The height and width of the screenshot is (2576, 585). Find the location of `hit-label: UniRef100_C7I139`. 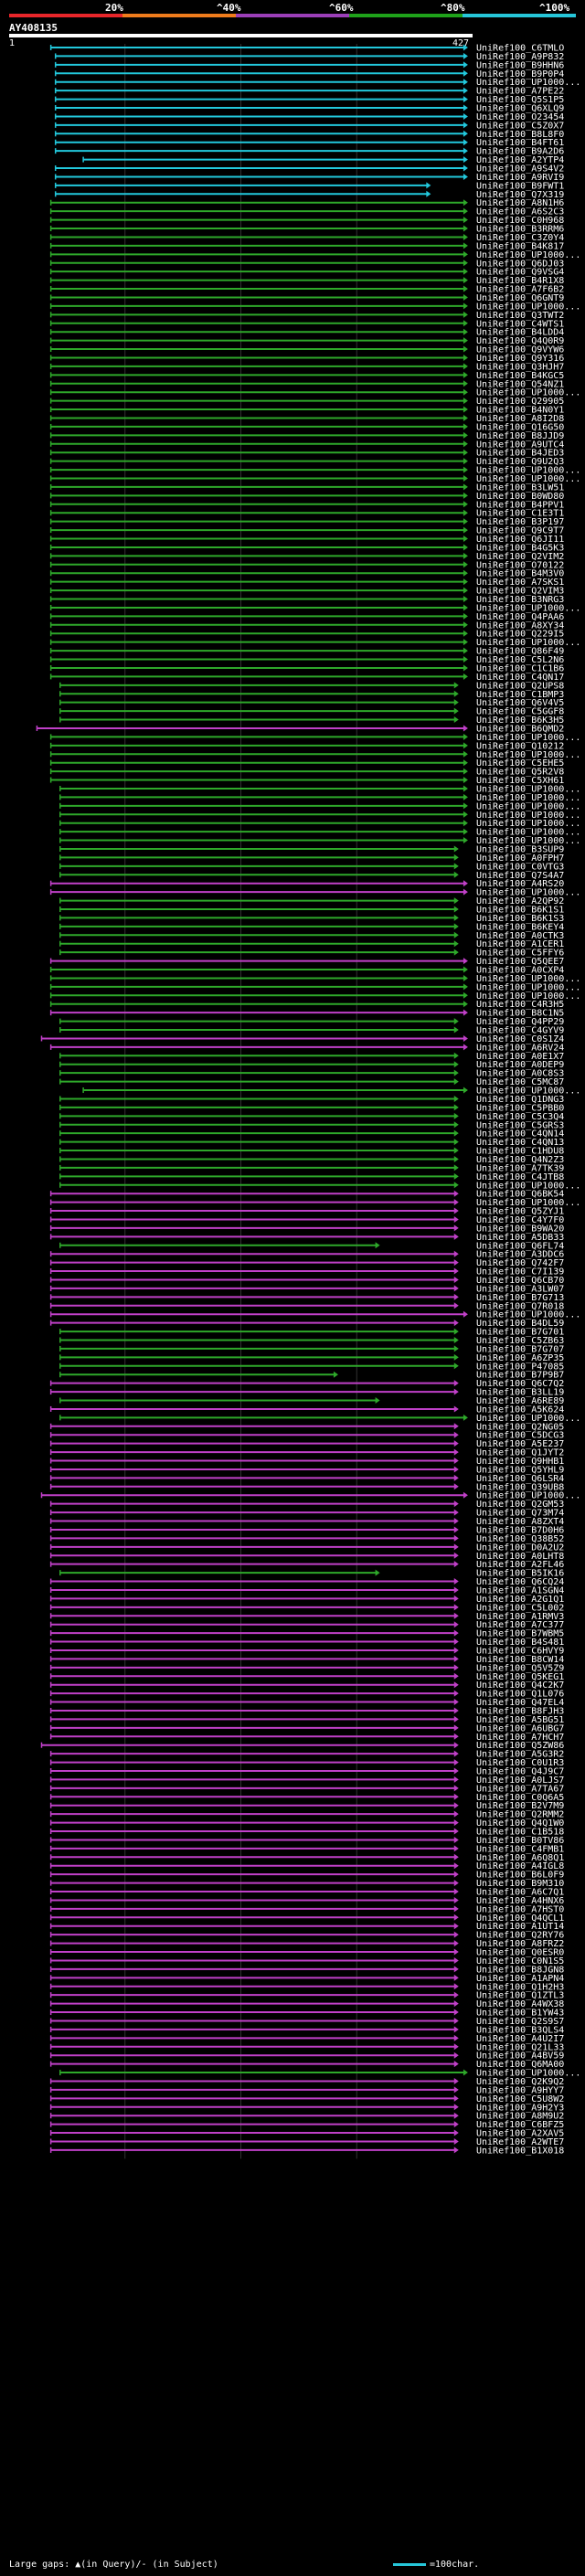

hit-label: UniRef100_C7I139 is located at coordinates (520, 1272).